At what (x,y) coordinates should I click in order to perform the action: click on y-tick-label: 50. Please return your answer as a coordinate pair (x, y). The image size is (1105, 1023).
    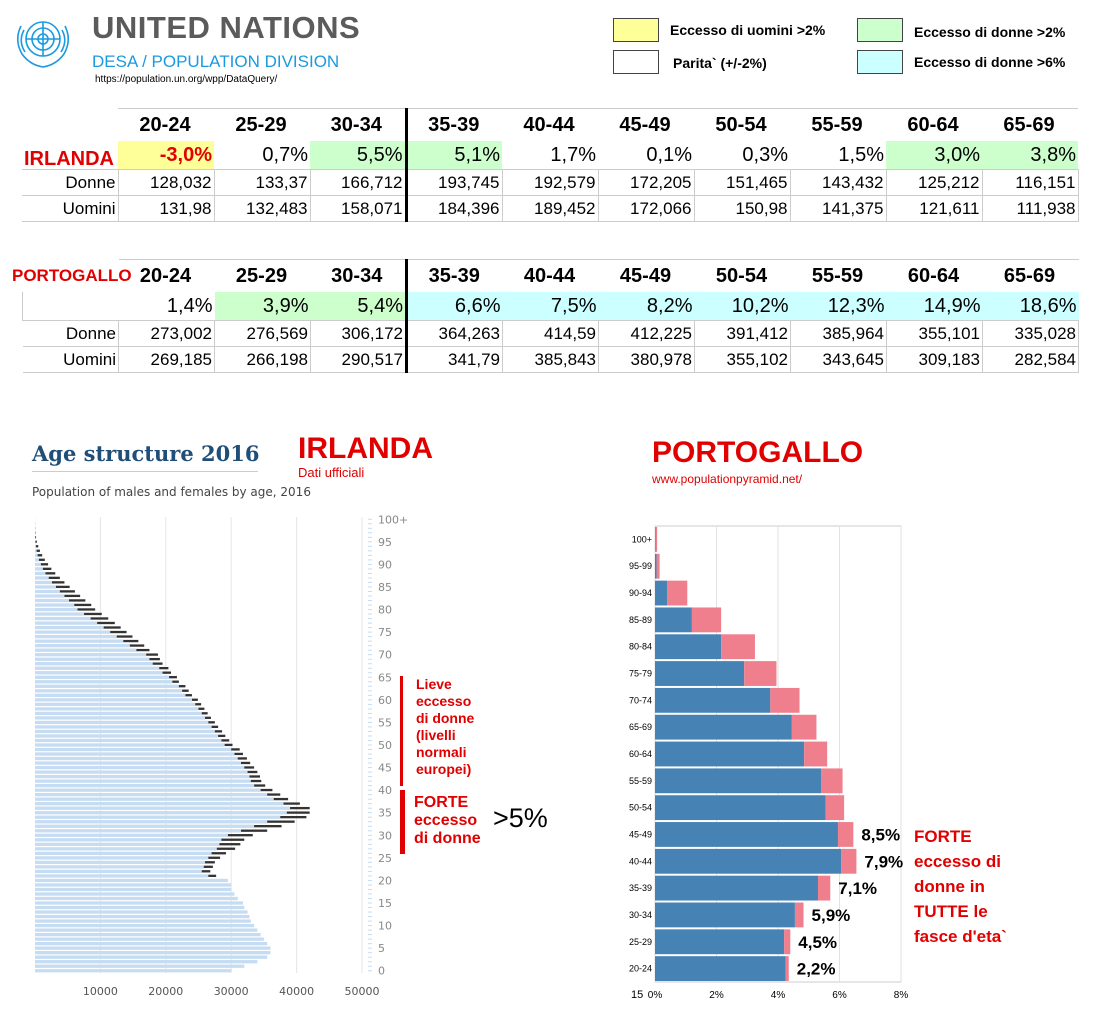
    Looking at the image, I should click on (385, 745).